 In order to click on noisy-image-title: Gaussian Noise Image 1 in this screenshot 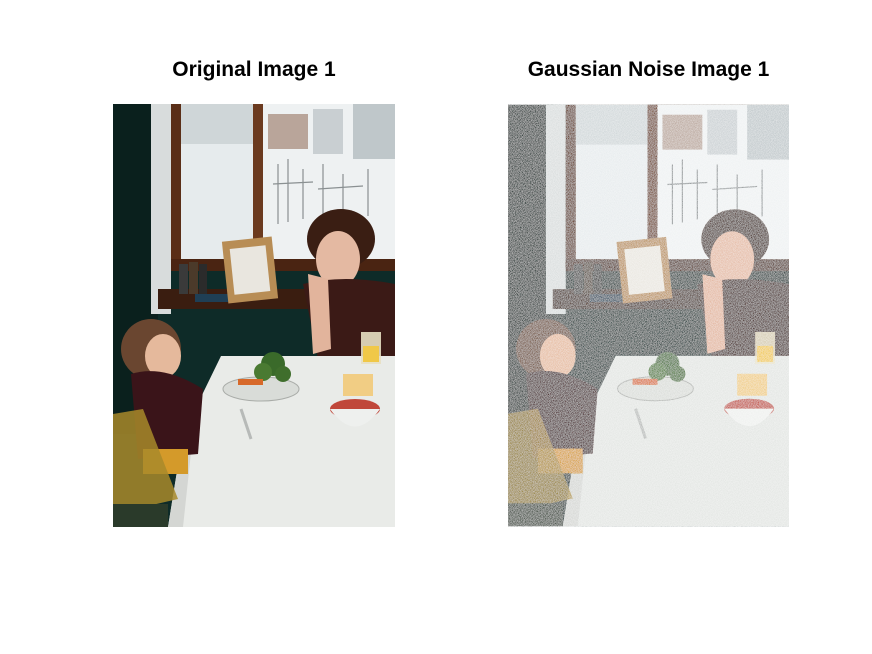, I will do `click(648, 69)`.